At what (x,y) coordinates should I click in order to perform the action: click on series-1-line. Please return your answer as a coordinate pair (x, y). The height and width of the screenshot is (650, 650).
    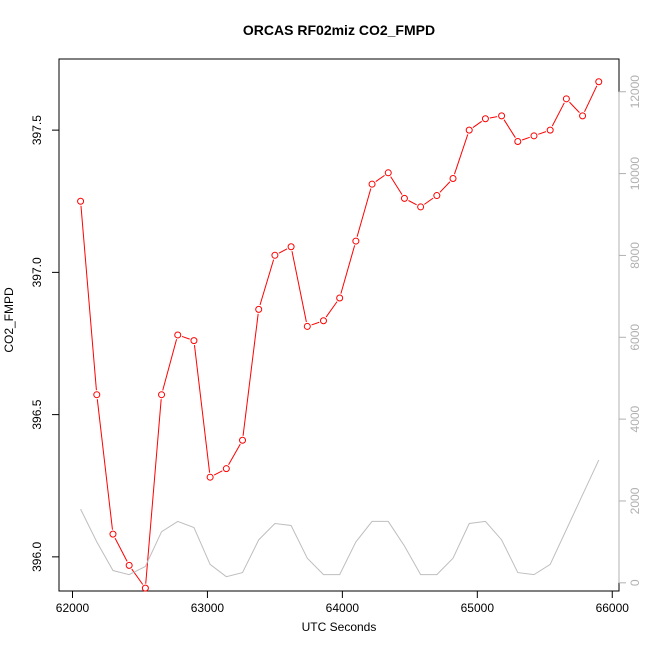
    Looking at the image, I should click on (340, 518).